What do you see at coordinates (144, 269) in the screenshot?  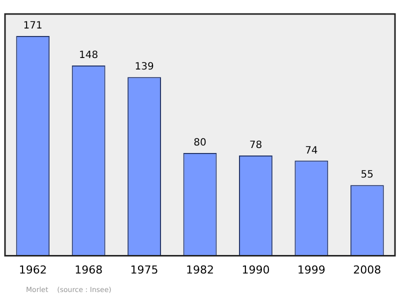 I see `x-tick-label: 1975` at bounding box center [144, 269].